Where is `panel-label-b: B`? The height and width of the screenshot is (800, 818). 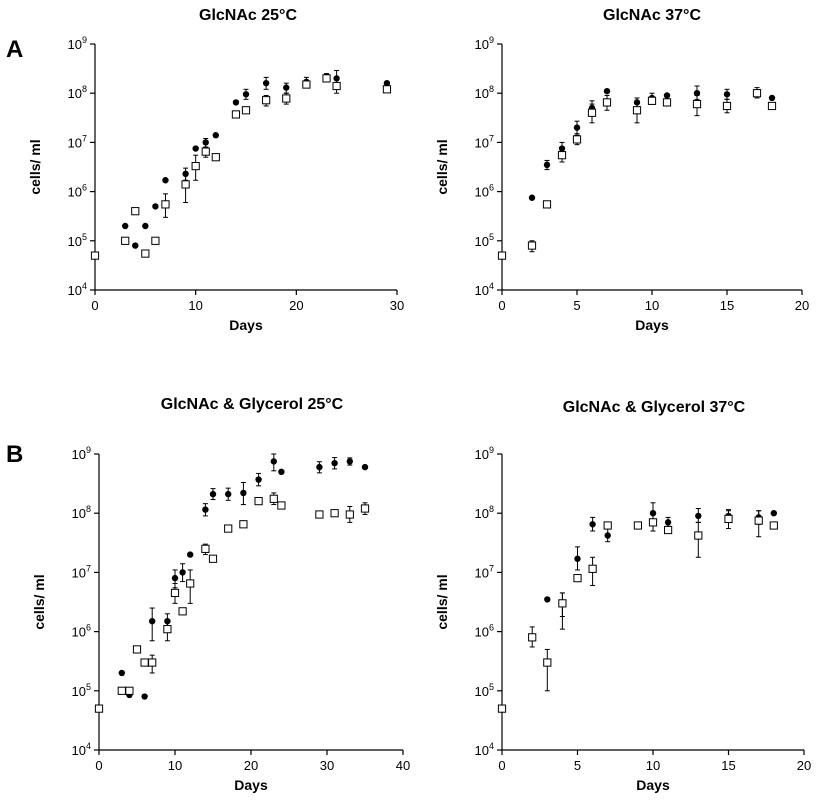
panel-label-b: B is located at coordinates (14, 454).